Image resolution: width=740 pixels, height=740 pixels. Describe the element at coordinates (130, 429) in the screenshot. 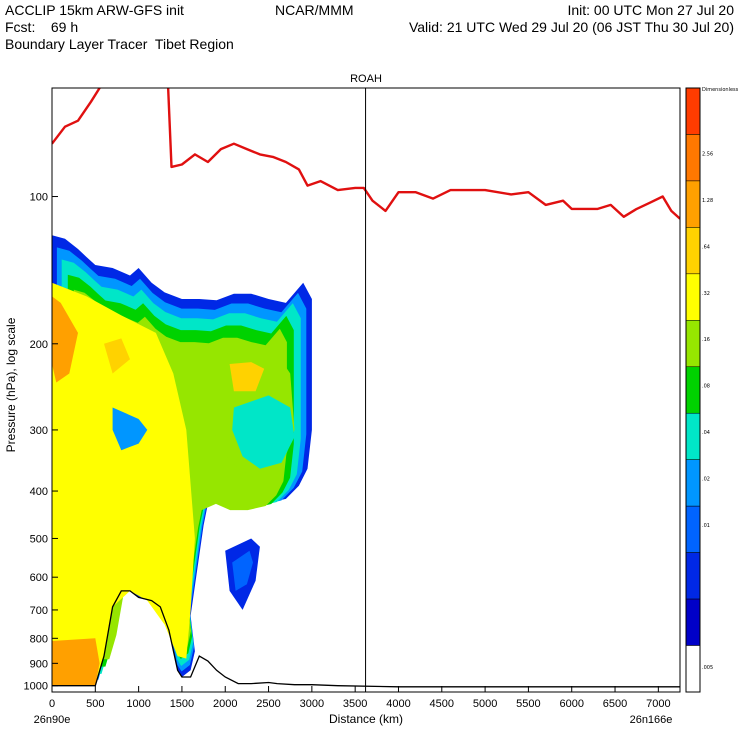

I see `tracer-patch-sky` at that location.